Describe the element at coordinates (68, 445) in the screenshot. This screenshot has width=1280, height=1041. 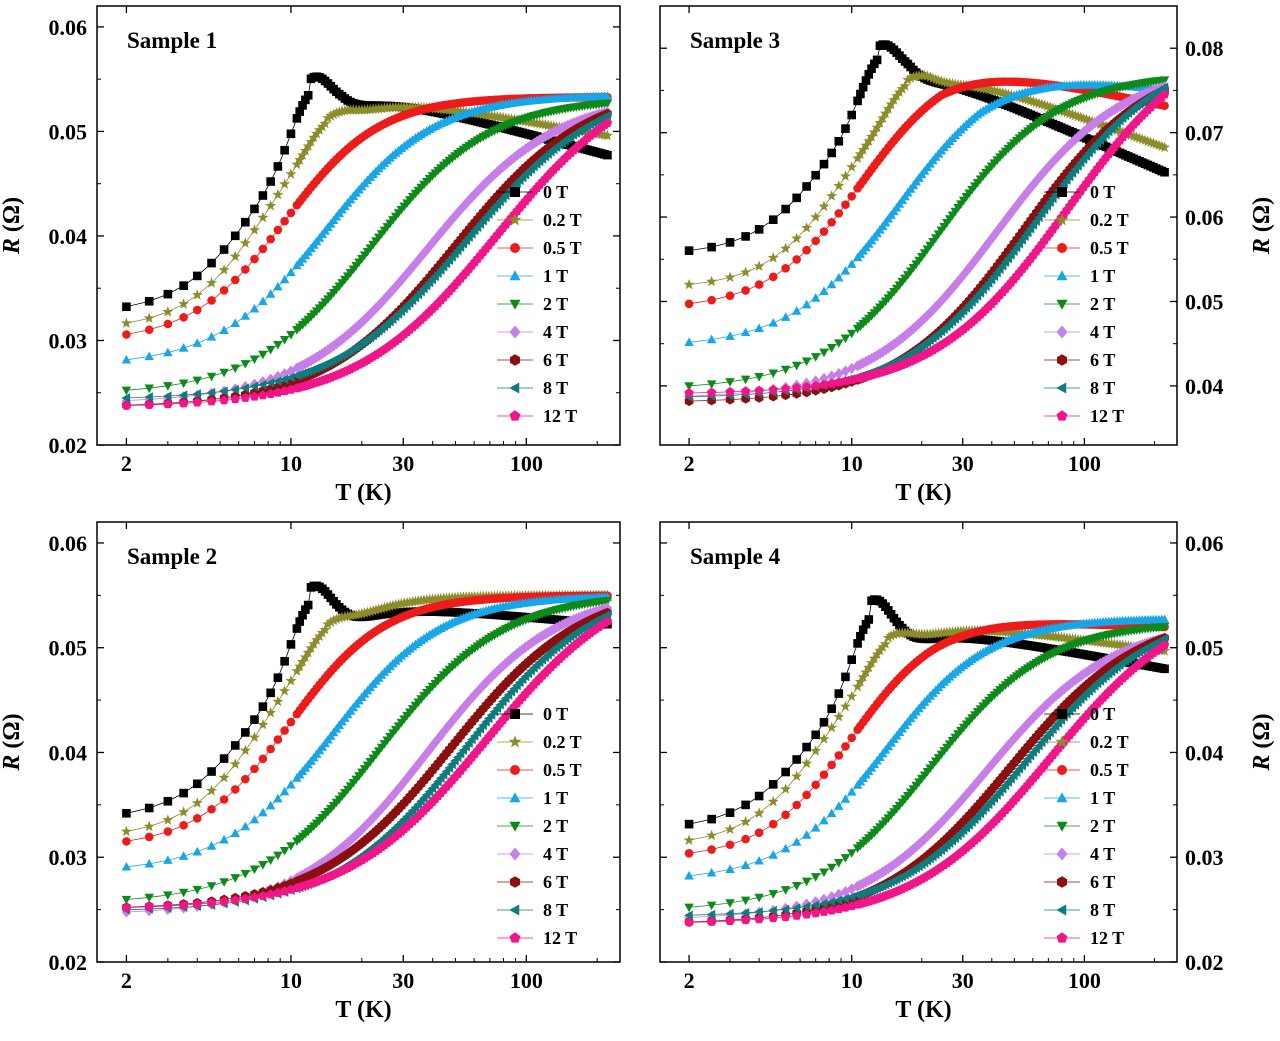
I see `y-tick-label: 0.02` at that location.